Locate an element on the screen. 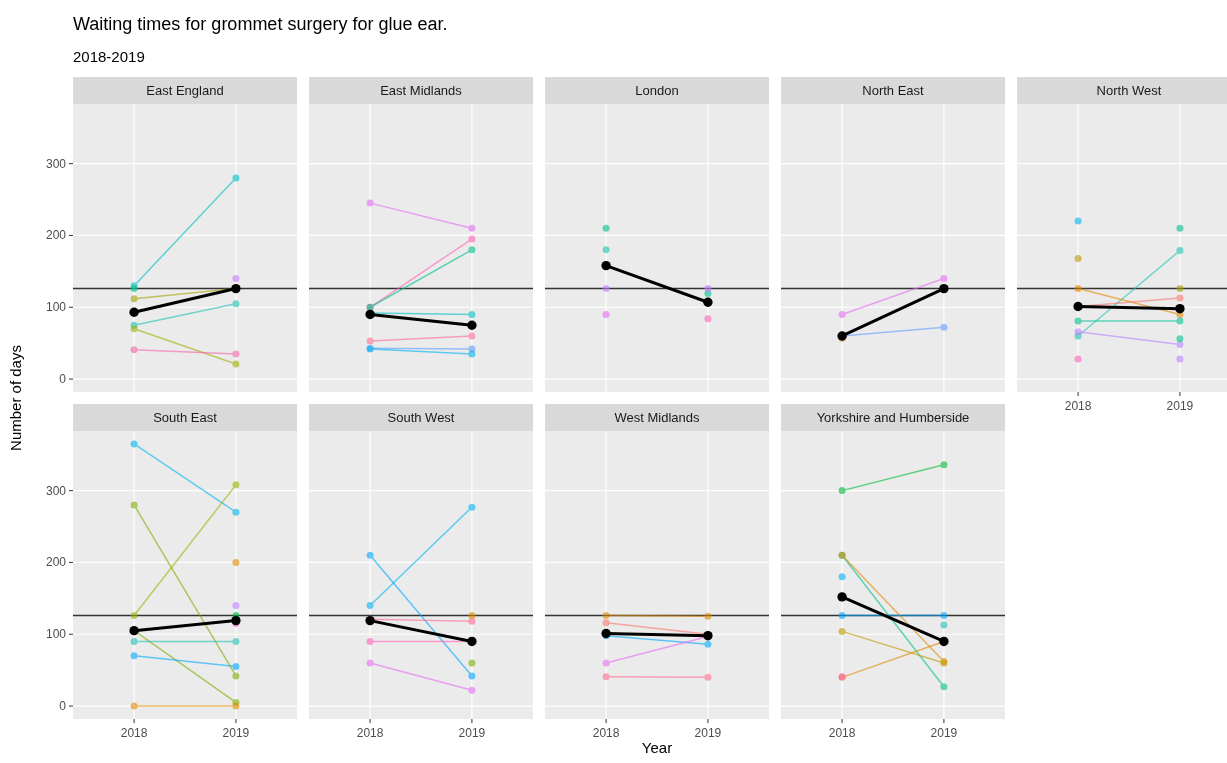  chart-title: London is located at coordinates (657, 90).